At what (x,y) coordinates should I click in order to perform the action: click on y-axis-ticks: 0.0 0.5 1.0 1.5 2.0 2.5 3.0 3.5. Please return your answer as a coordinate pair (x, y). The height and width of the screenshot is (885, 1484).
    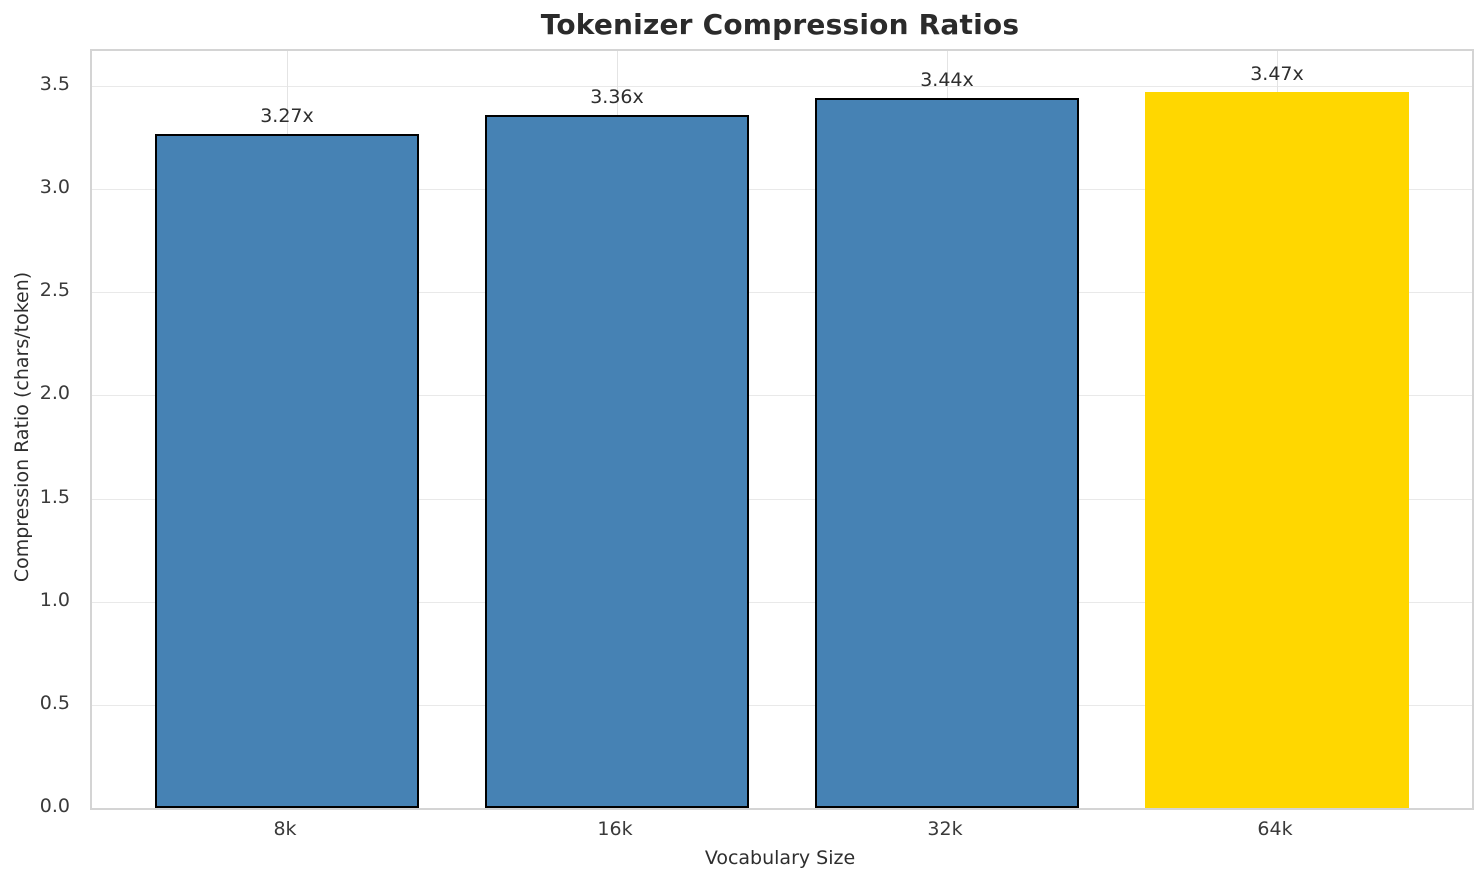
    Looking at the image, I should click on (40, 433).